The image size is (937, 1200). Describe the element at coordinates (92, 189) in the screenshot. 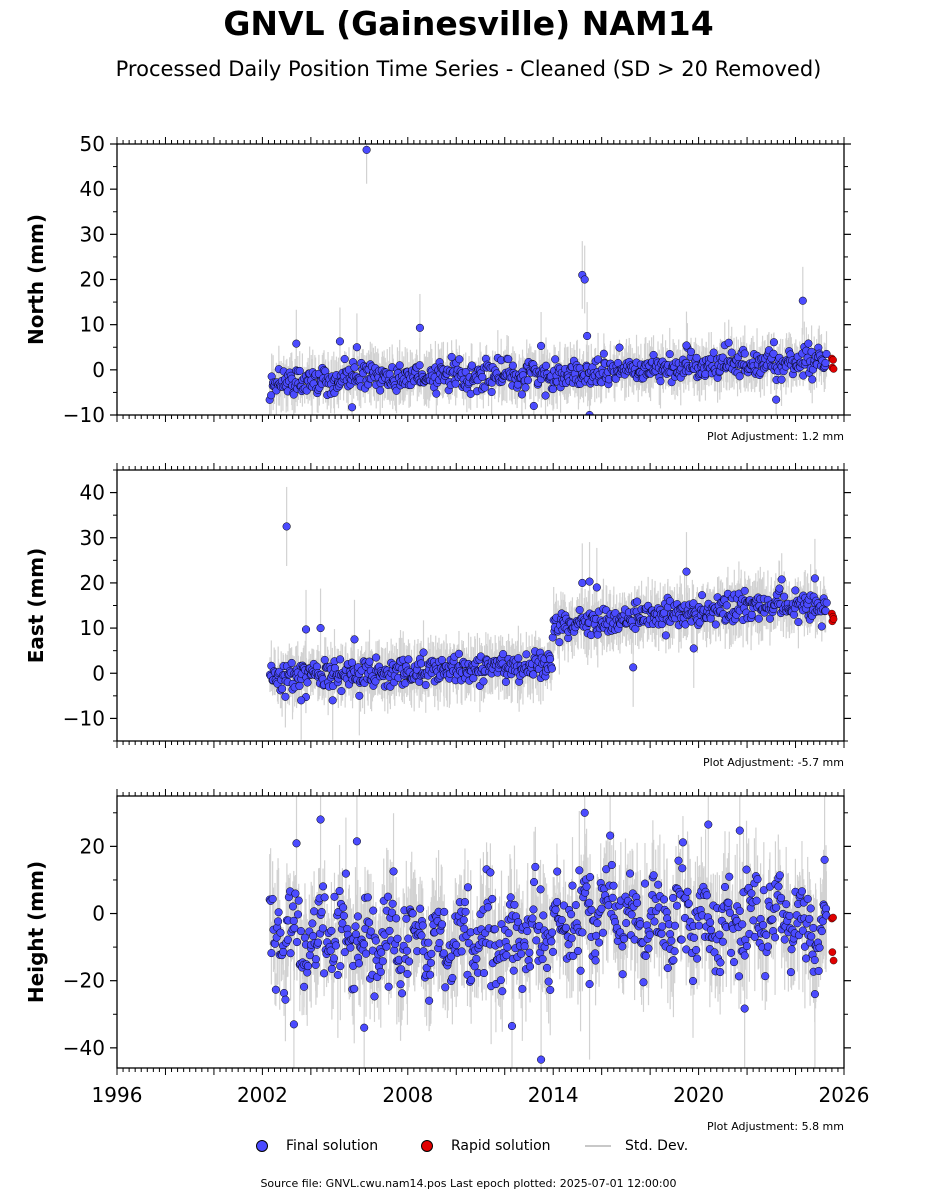

I see `y-tick-label: 40` at that location.